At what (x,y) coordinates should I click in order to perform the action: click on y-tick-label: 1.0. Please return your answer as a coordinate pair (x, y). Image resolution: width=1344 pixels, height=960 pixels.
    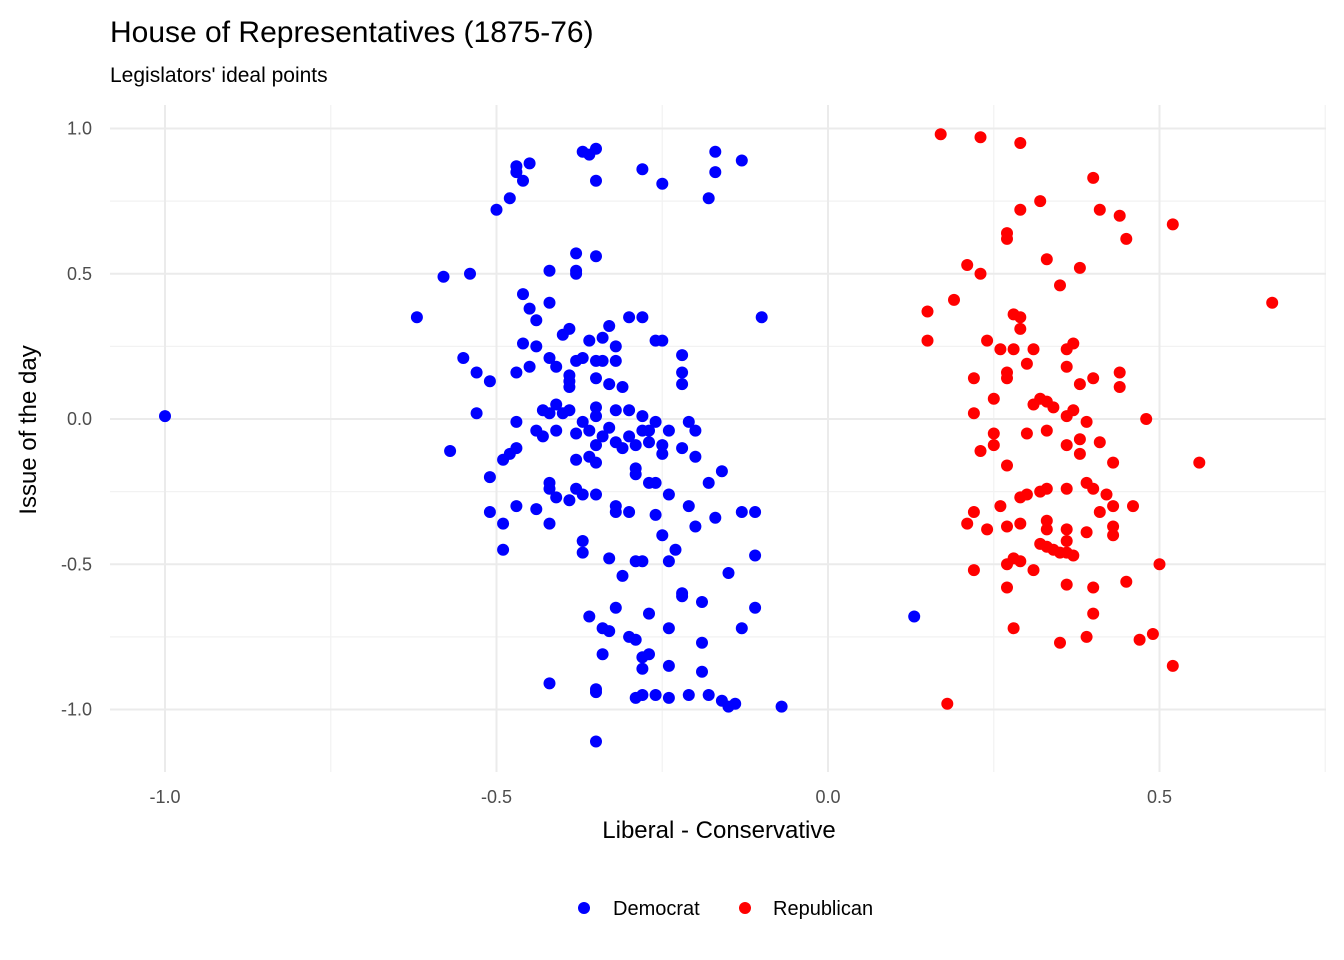
    Looking at the image, I should click on (79, 129).